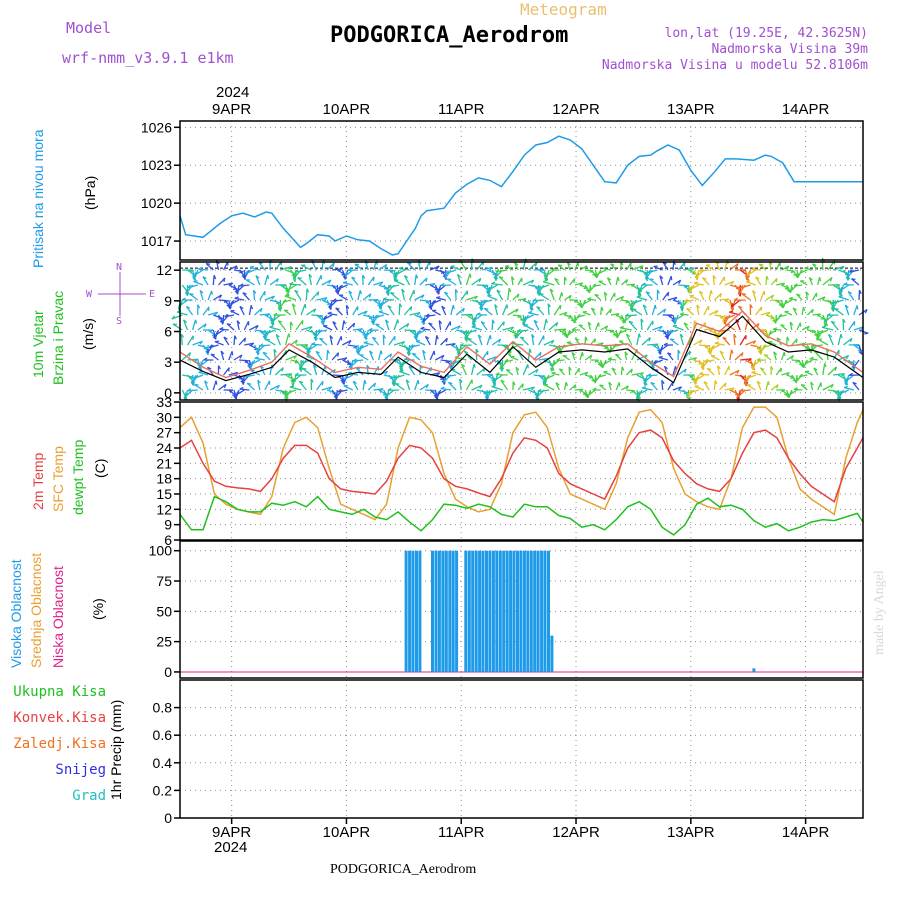 The width and height of the screenshot is (900, 900). What do you see at coordinates (163, 708) in the screenshot?
I see `y-tick-label: 0.8` at bounding box center [163, 708].